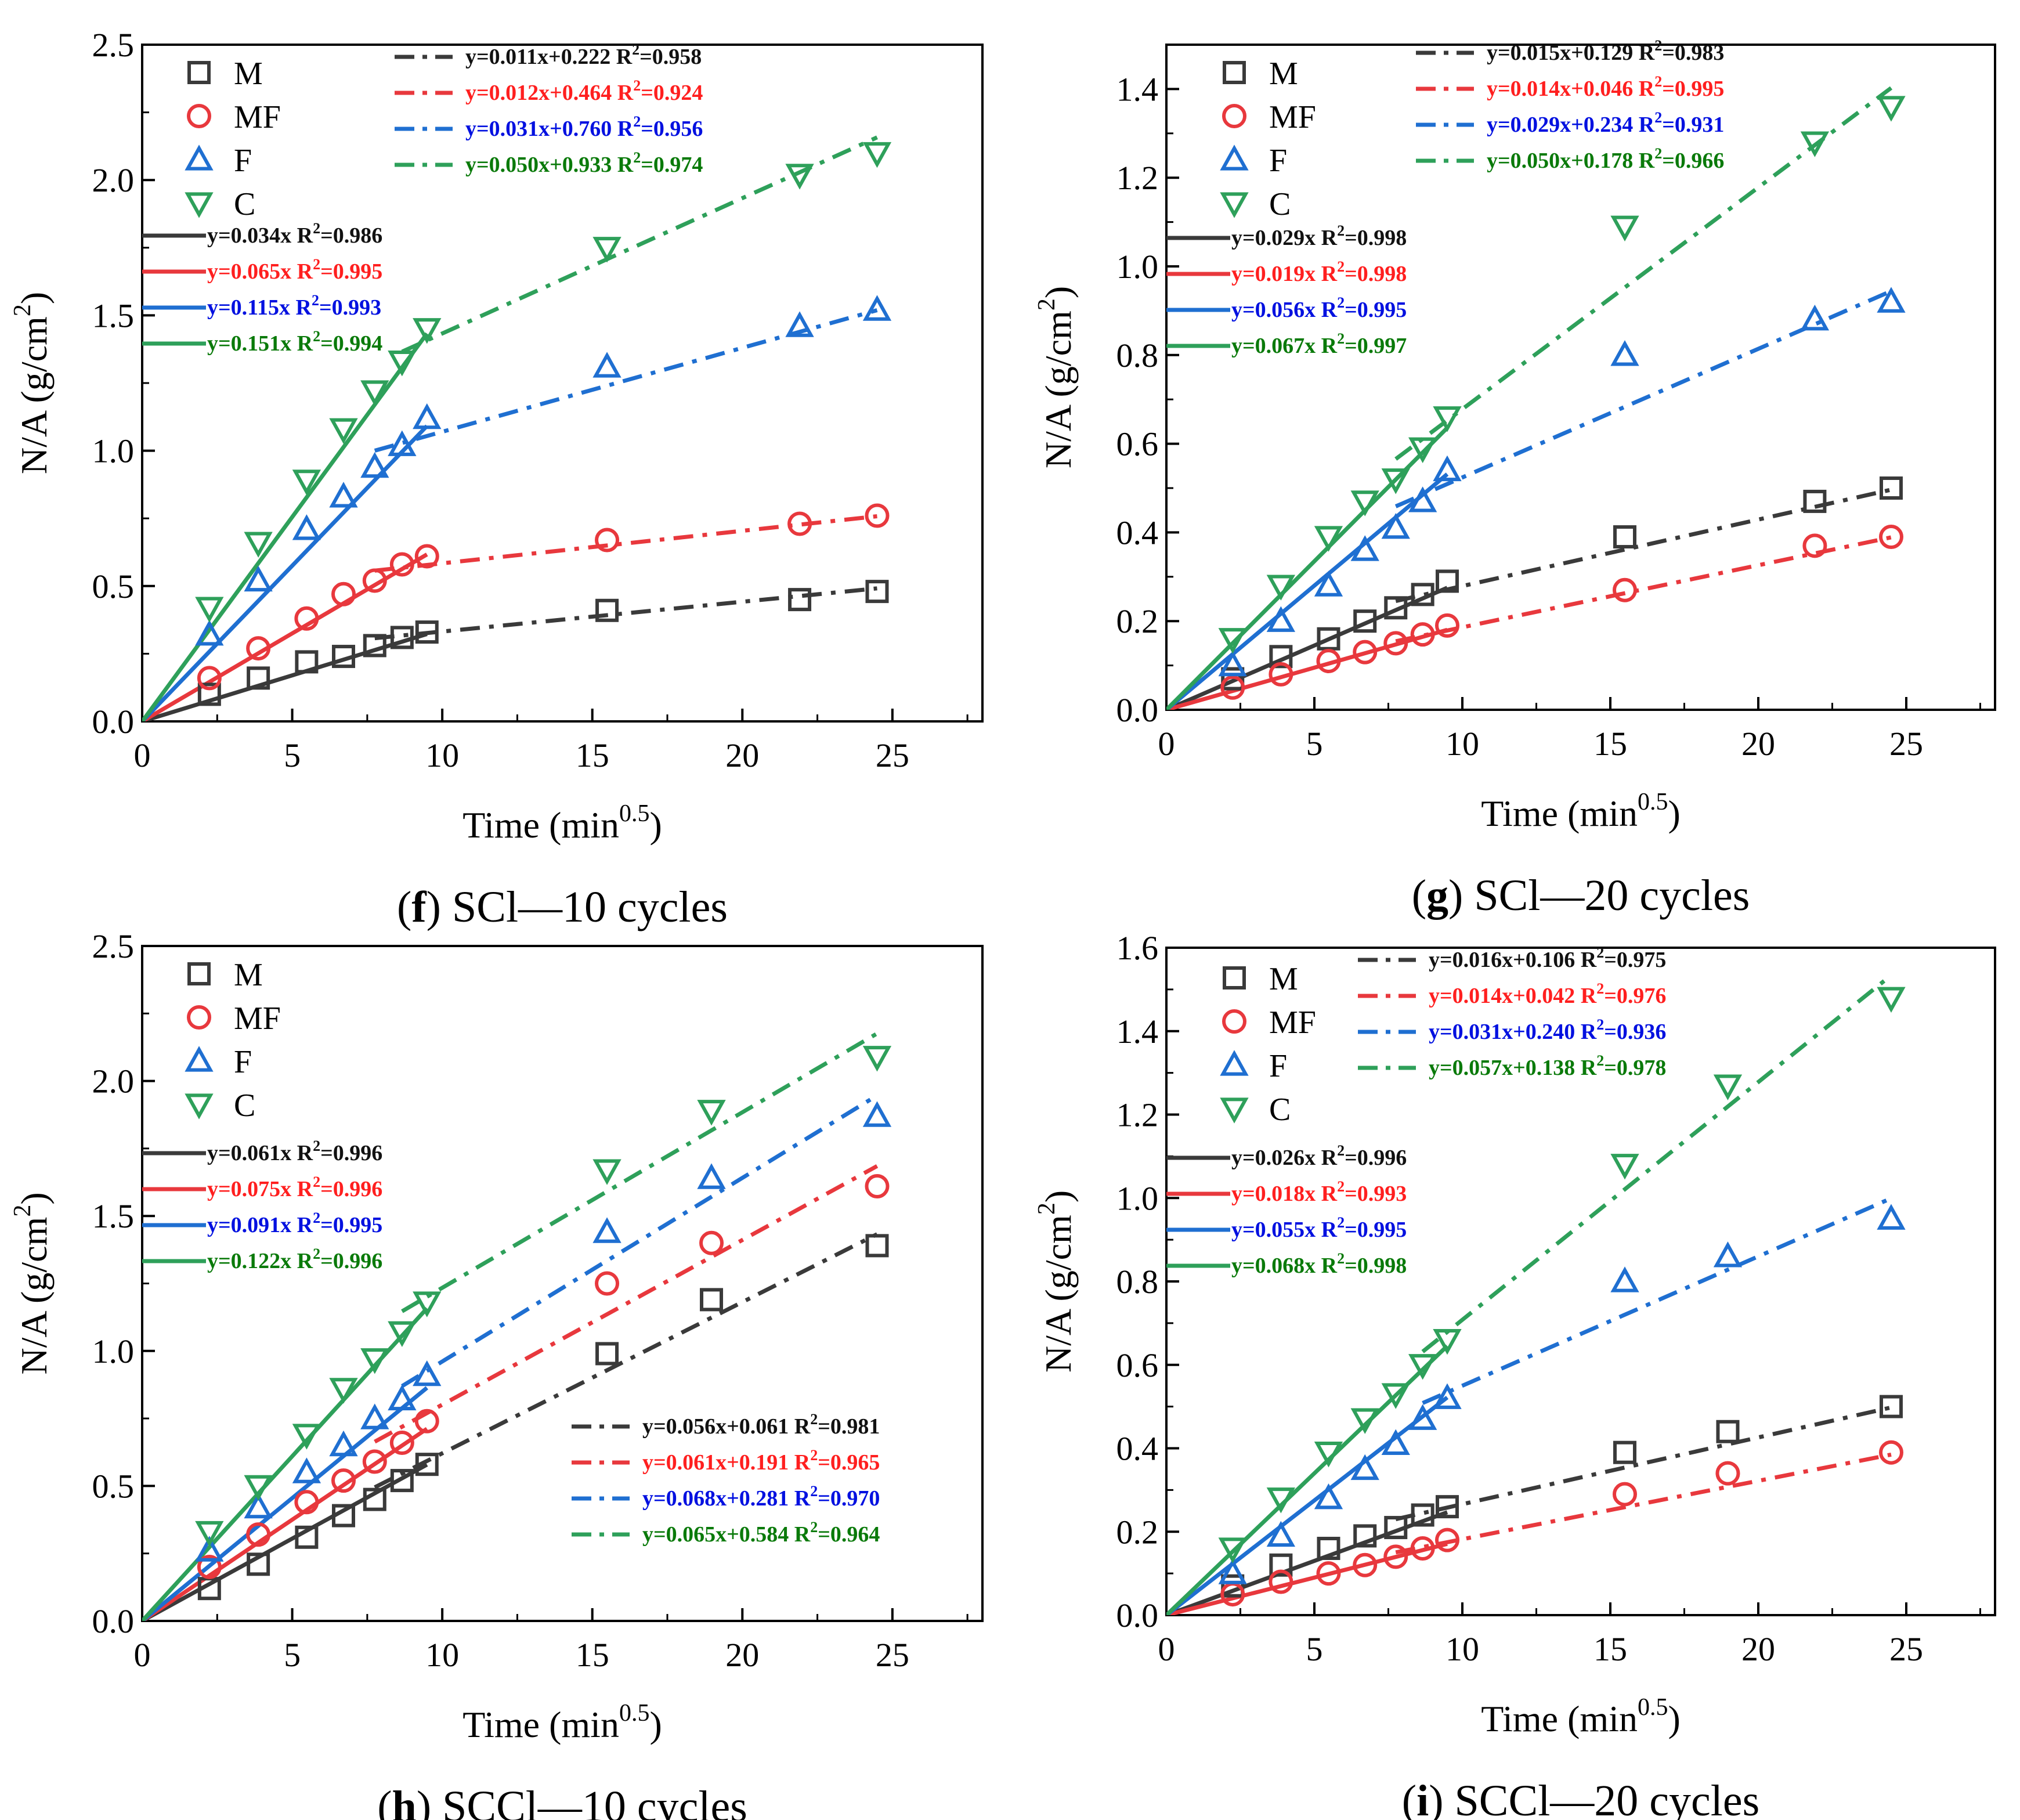  What do you see at coordinates (1693, 53) in the screenshot?
I see `eq-r2: =0.983` at bounding box center [1693, 53].